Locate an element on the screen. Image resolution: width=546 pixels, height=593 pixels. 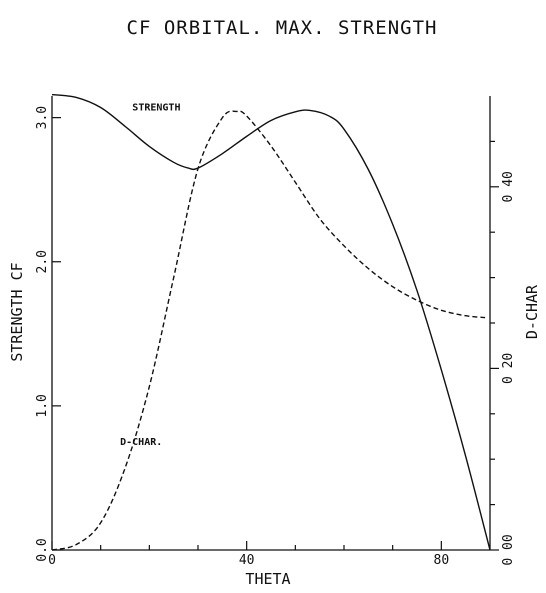
x-tick-label: 80 is located at coordinates (442, 560).